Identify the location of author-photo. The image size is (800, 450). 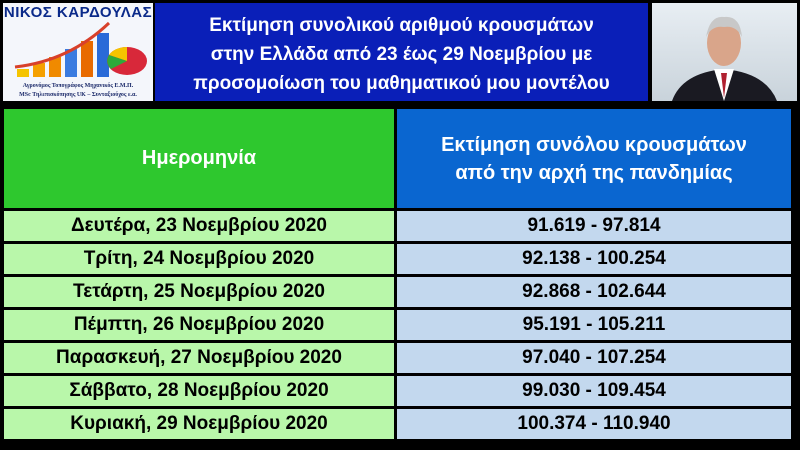
(724, 52).